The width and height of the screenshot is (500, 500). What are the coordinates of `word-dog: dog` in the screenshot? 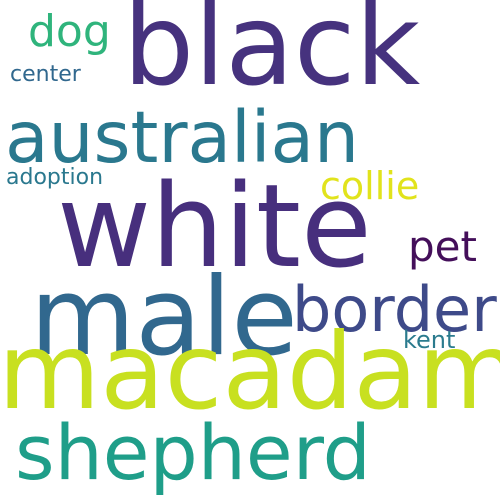 It's located at (69, 31).